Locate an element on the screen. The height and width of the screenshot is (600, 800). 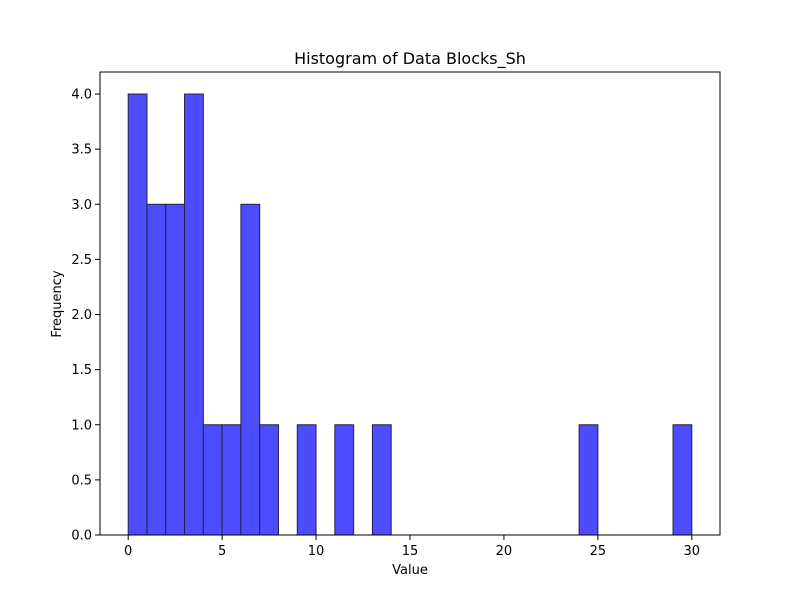
y-tick-label: 2.5 is located at coordinates (81, 260).